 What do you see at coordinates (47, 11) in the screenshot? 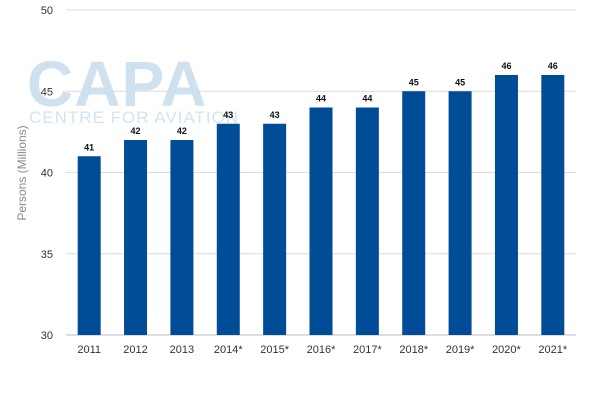
I see `y-tick-label: 50` at bounding box center [47, 11].